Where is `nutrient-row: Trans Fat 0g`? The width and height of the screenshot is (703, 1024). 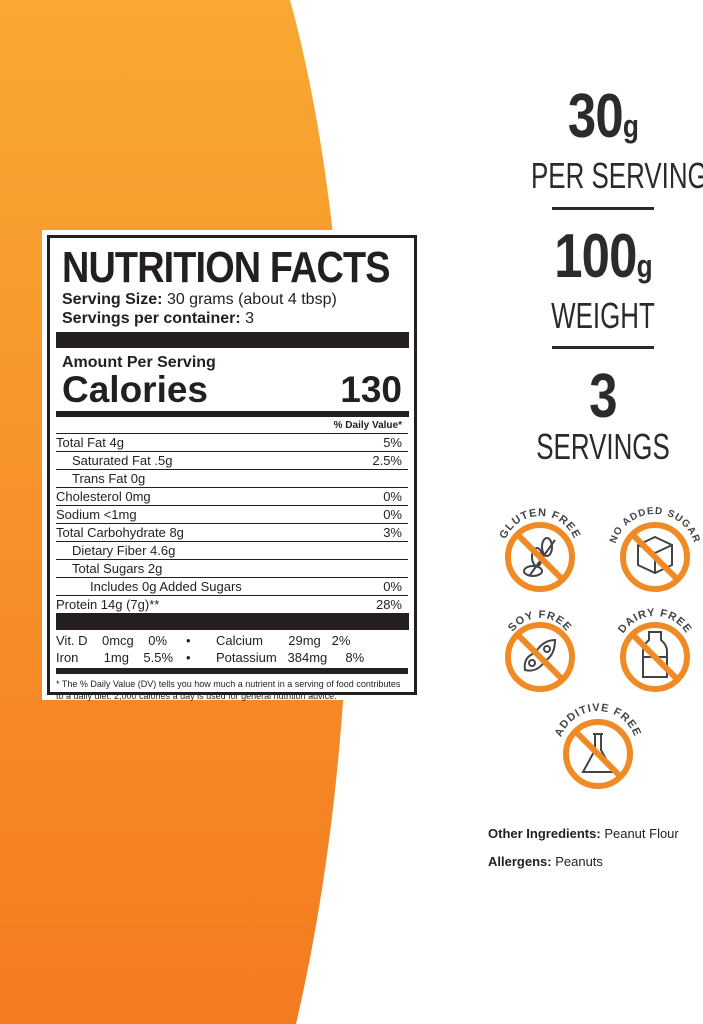 nutrient-row: Trans Fat 0g is located at coordinates (232, 479).